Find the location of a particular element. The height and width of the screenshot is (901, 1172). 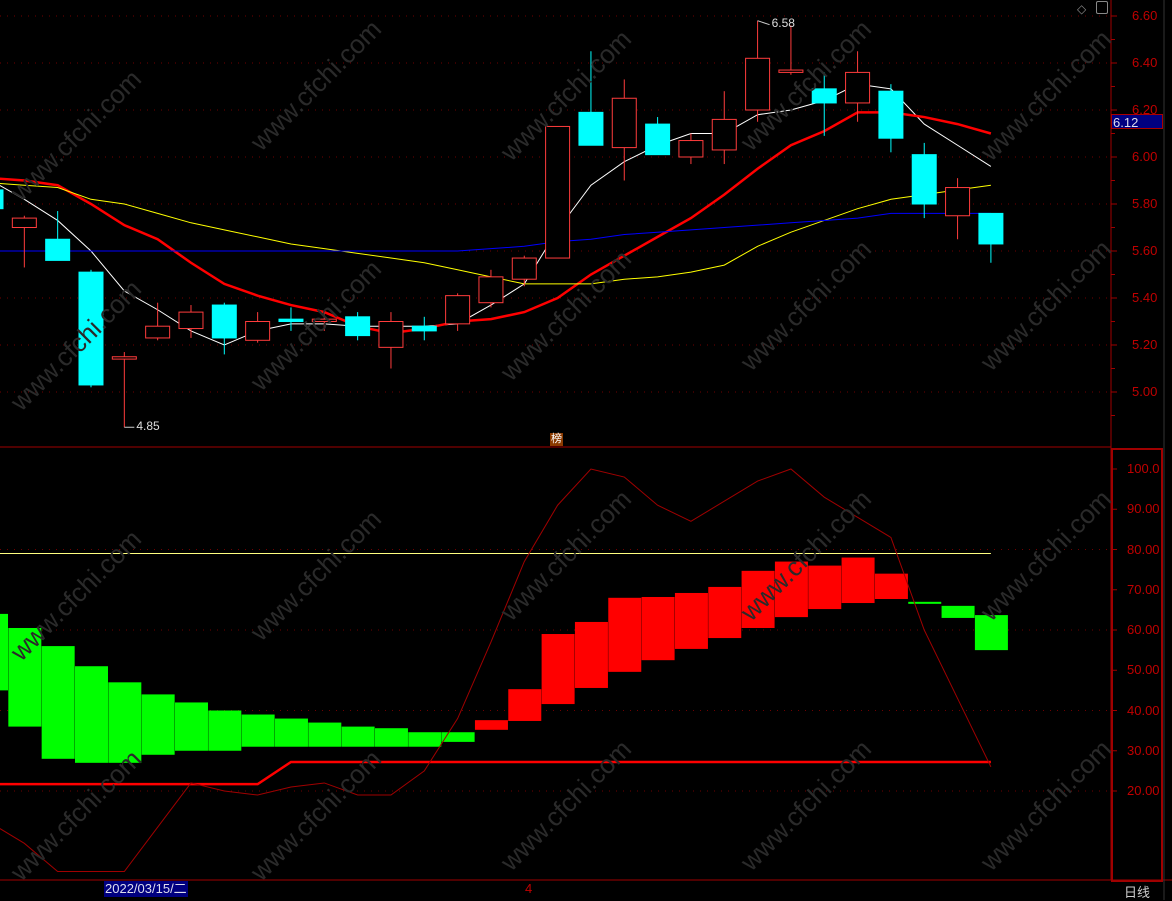

high-pointer is located at coordinates (763, 23).